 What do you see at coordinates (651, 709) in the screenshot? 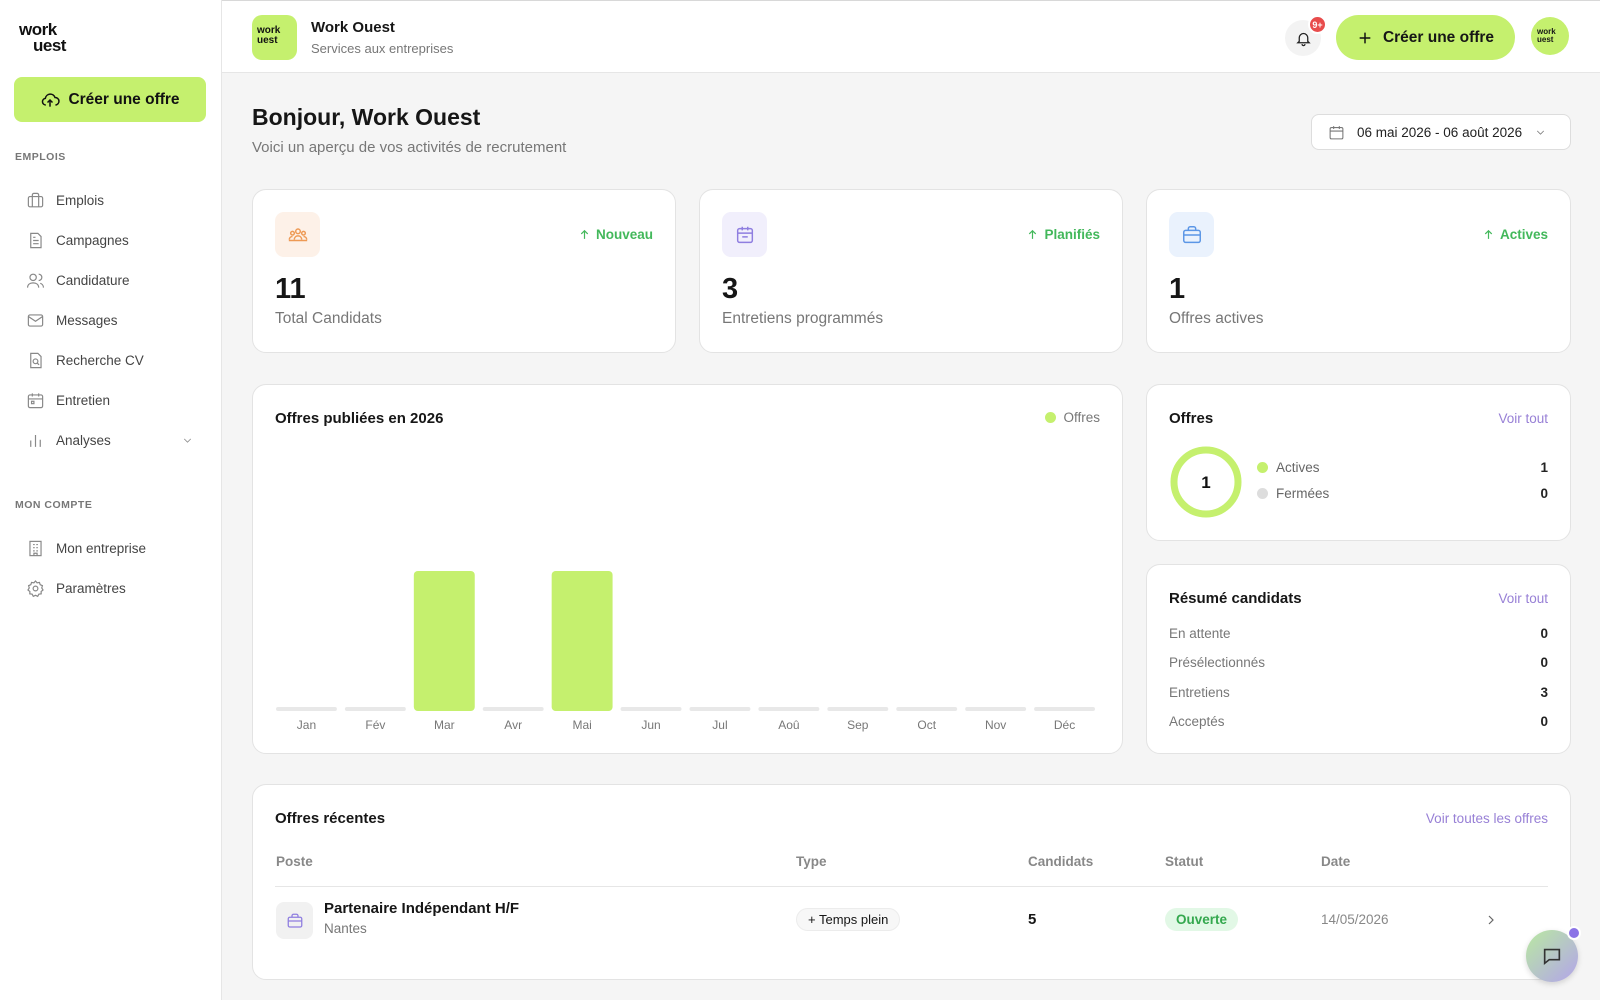
I see `bar-Jun` at bounding box center [651, 709].